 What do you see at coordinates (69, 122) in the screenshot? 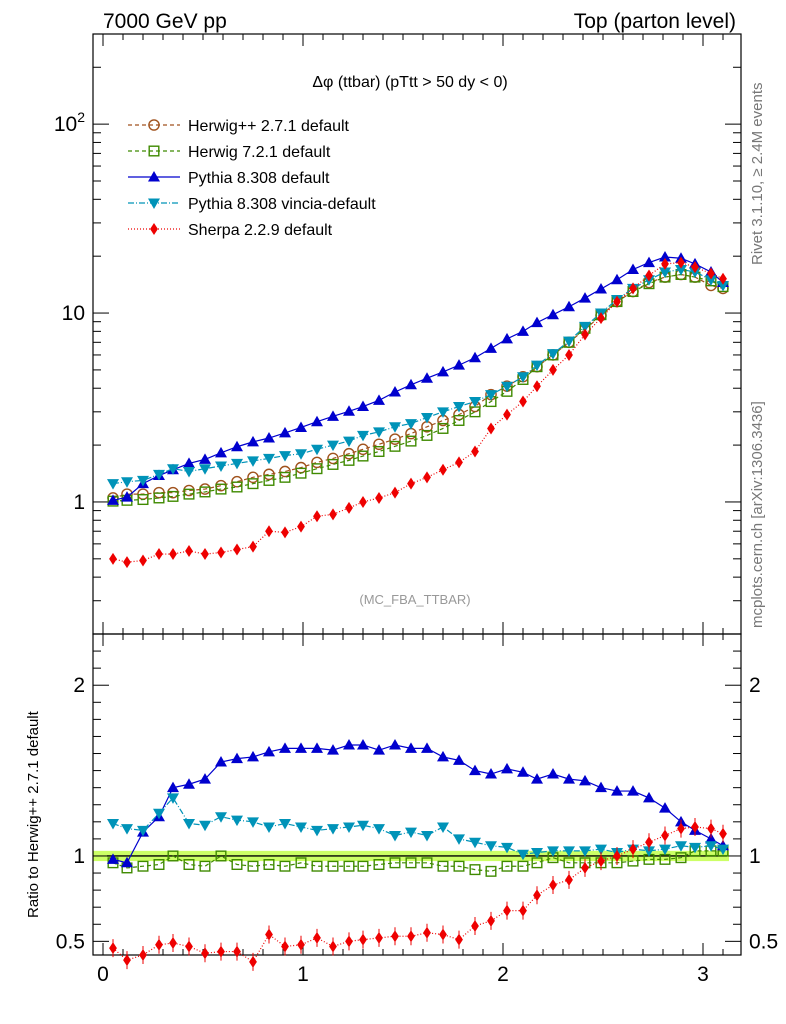
I see `y-tick-label: 102` at bounding box center [69, 122].